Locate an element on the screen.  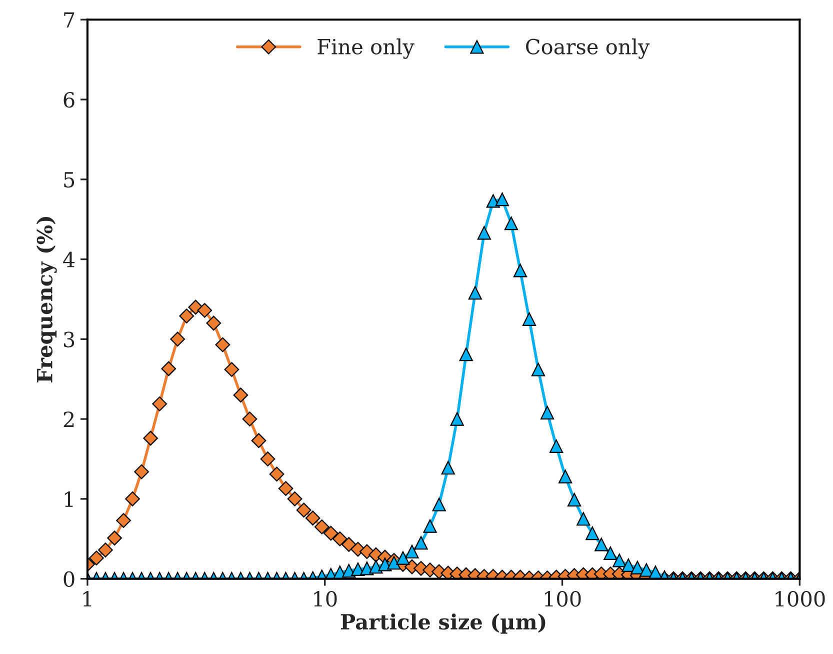
y-tick-label: 0 is located at coordinates (69, 579).